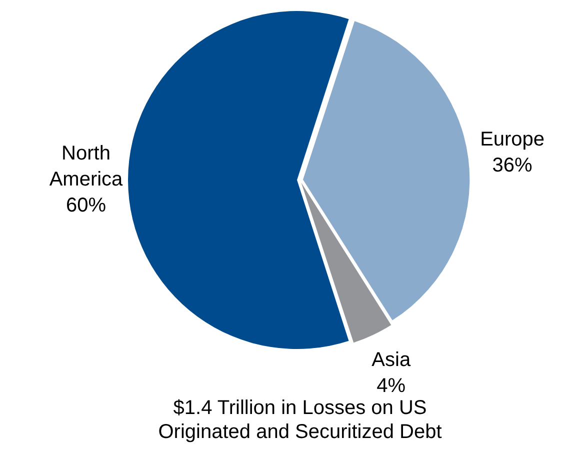  What do you see at coordinates (391, 386) in the screenshot?
I see `data-label: 4%` at bounding box center [391, 386].